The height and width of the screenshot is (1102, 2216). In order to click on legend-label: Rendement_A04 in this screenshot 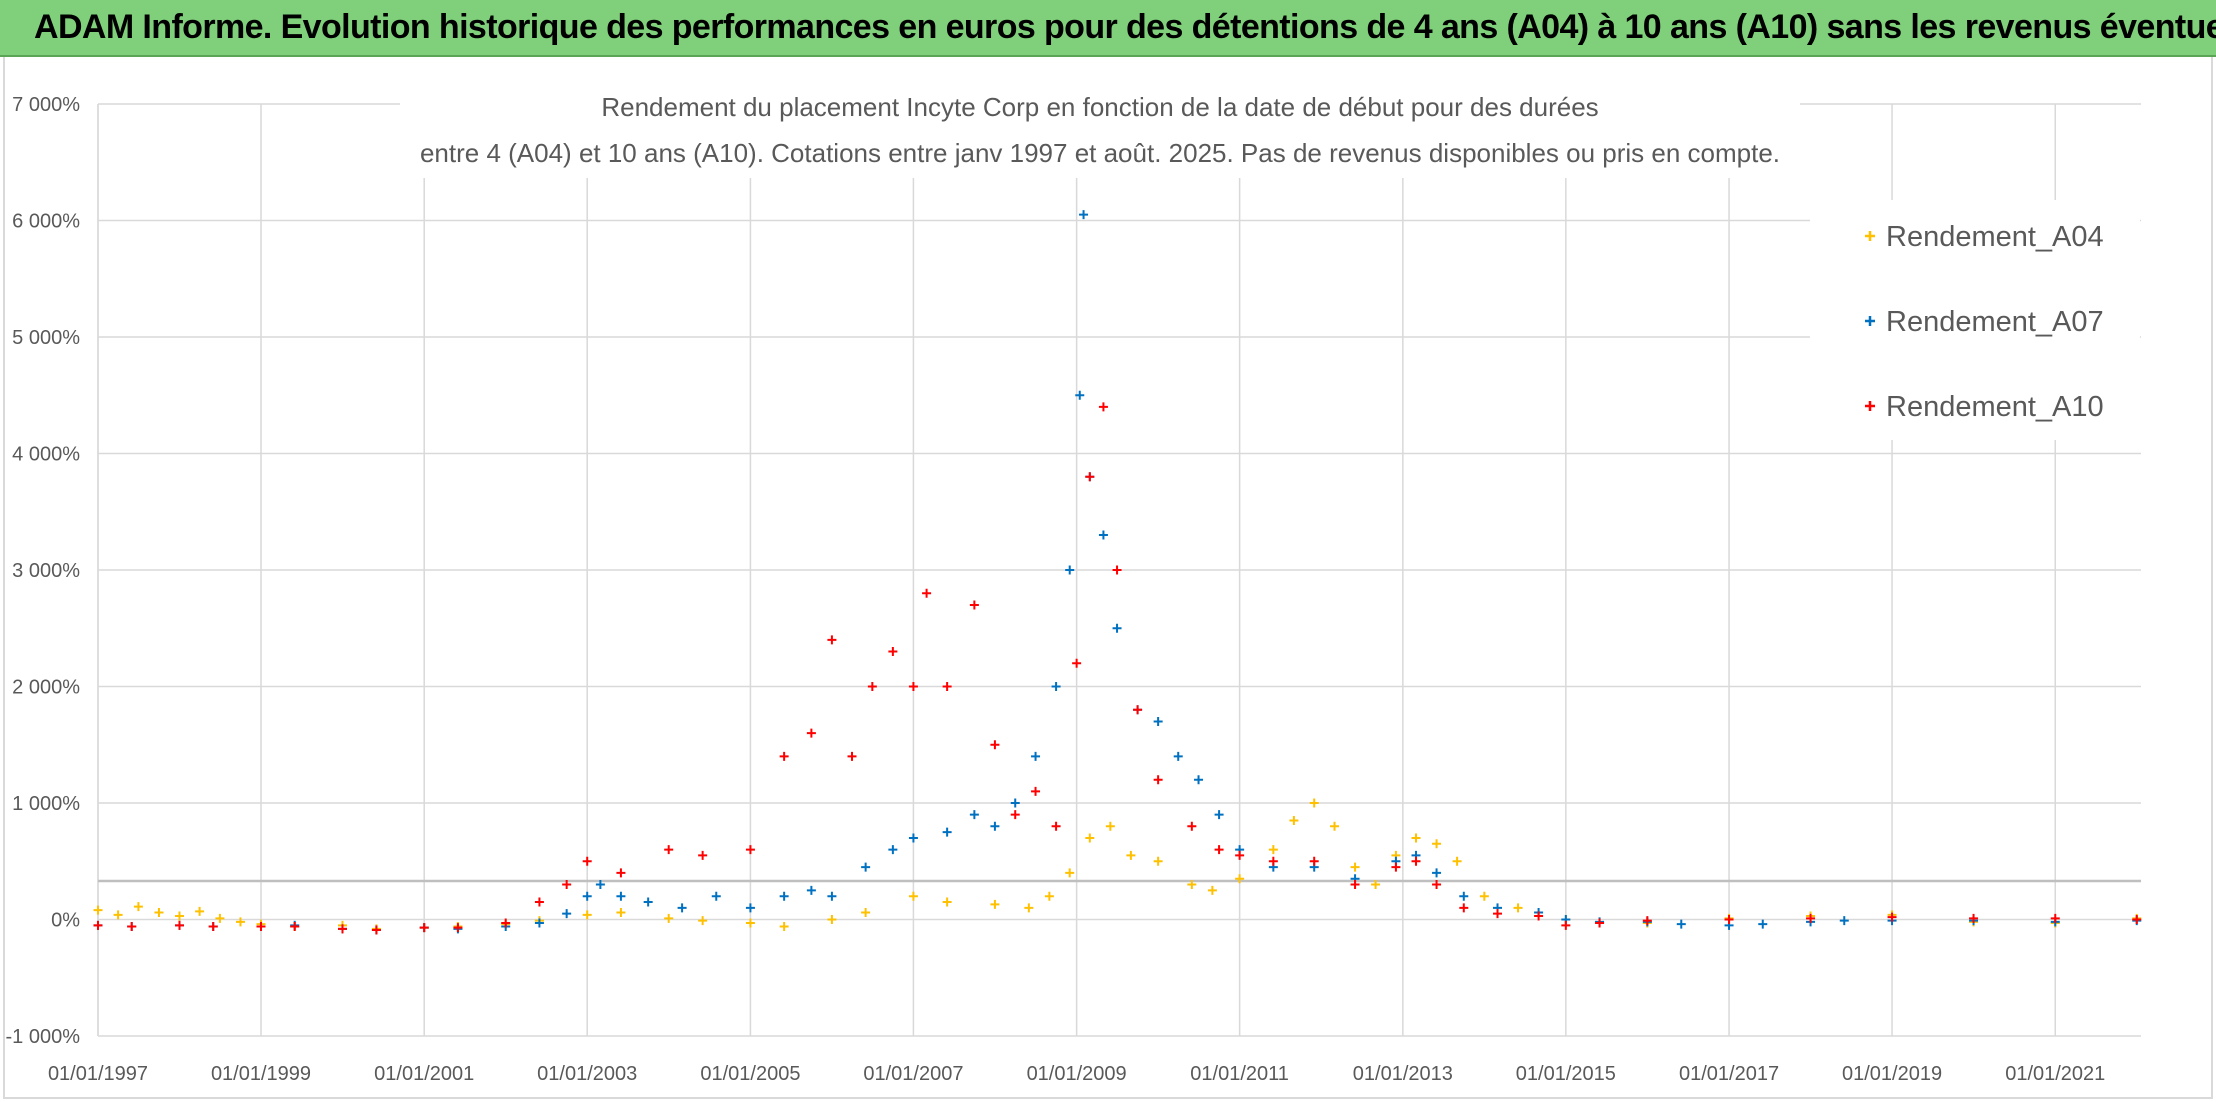, I will do `click(1995, 237)`.